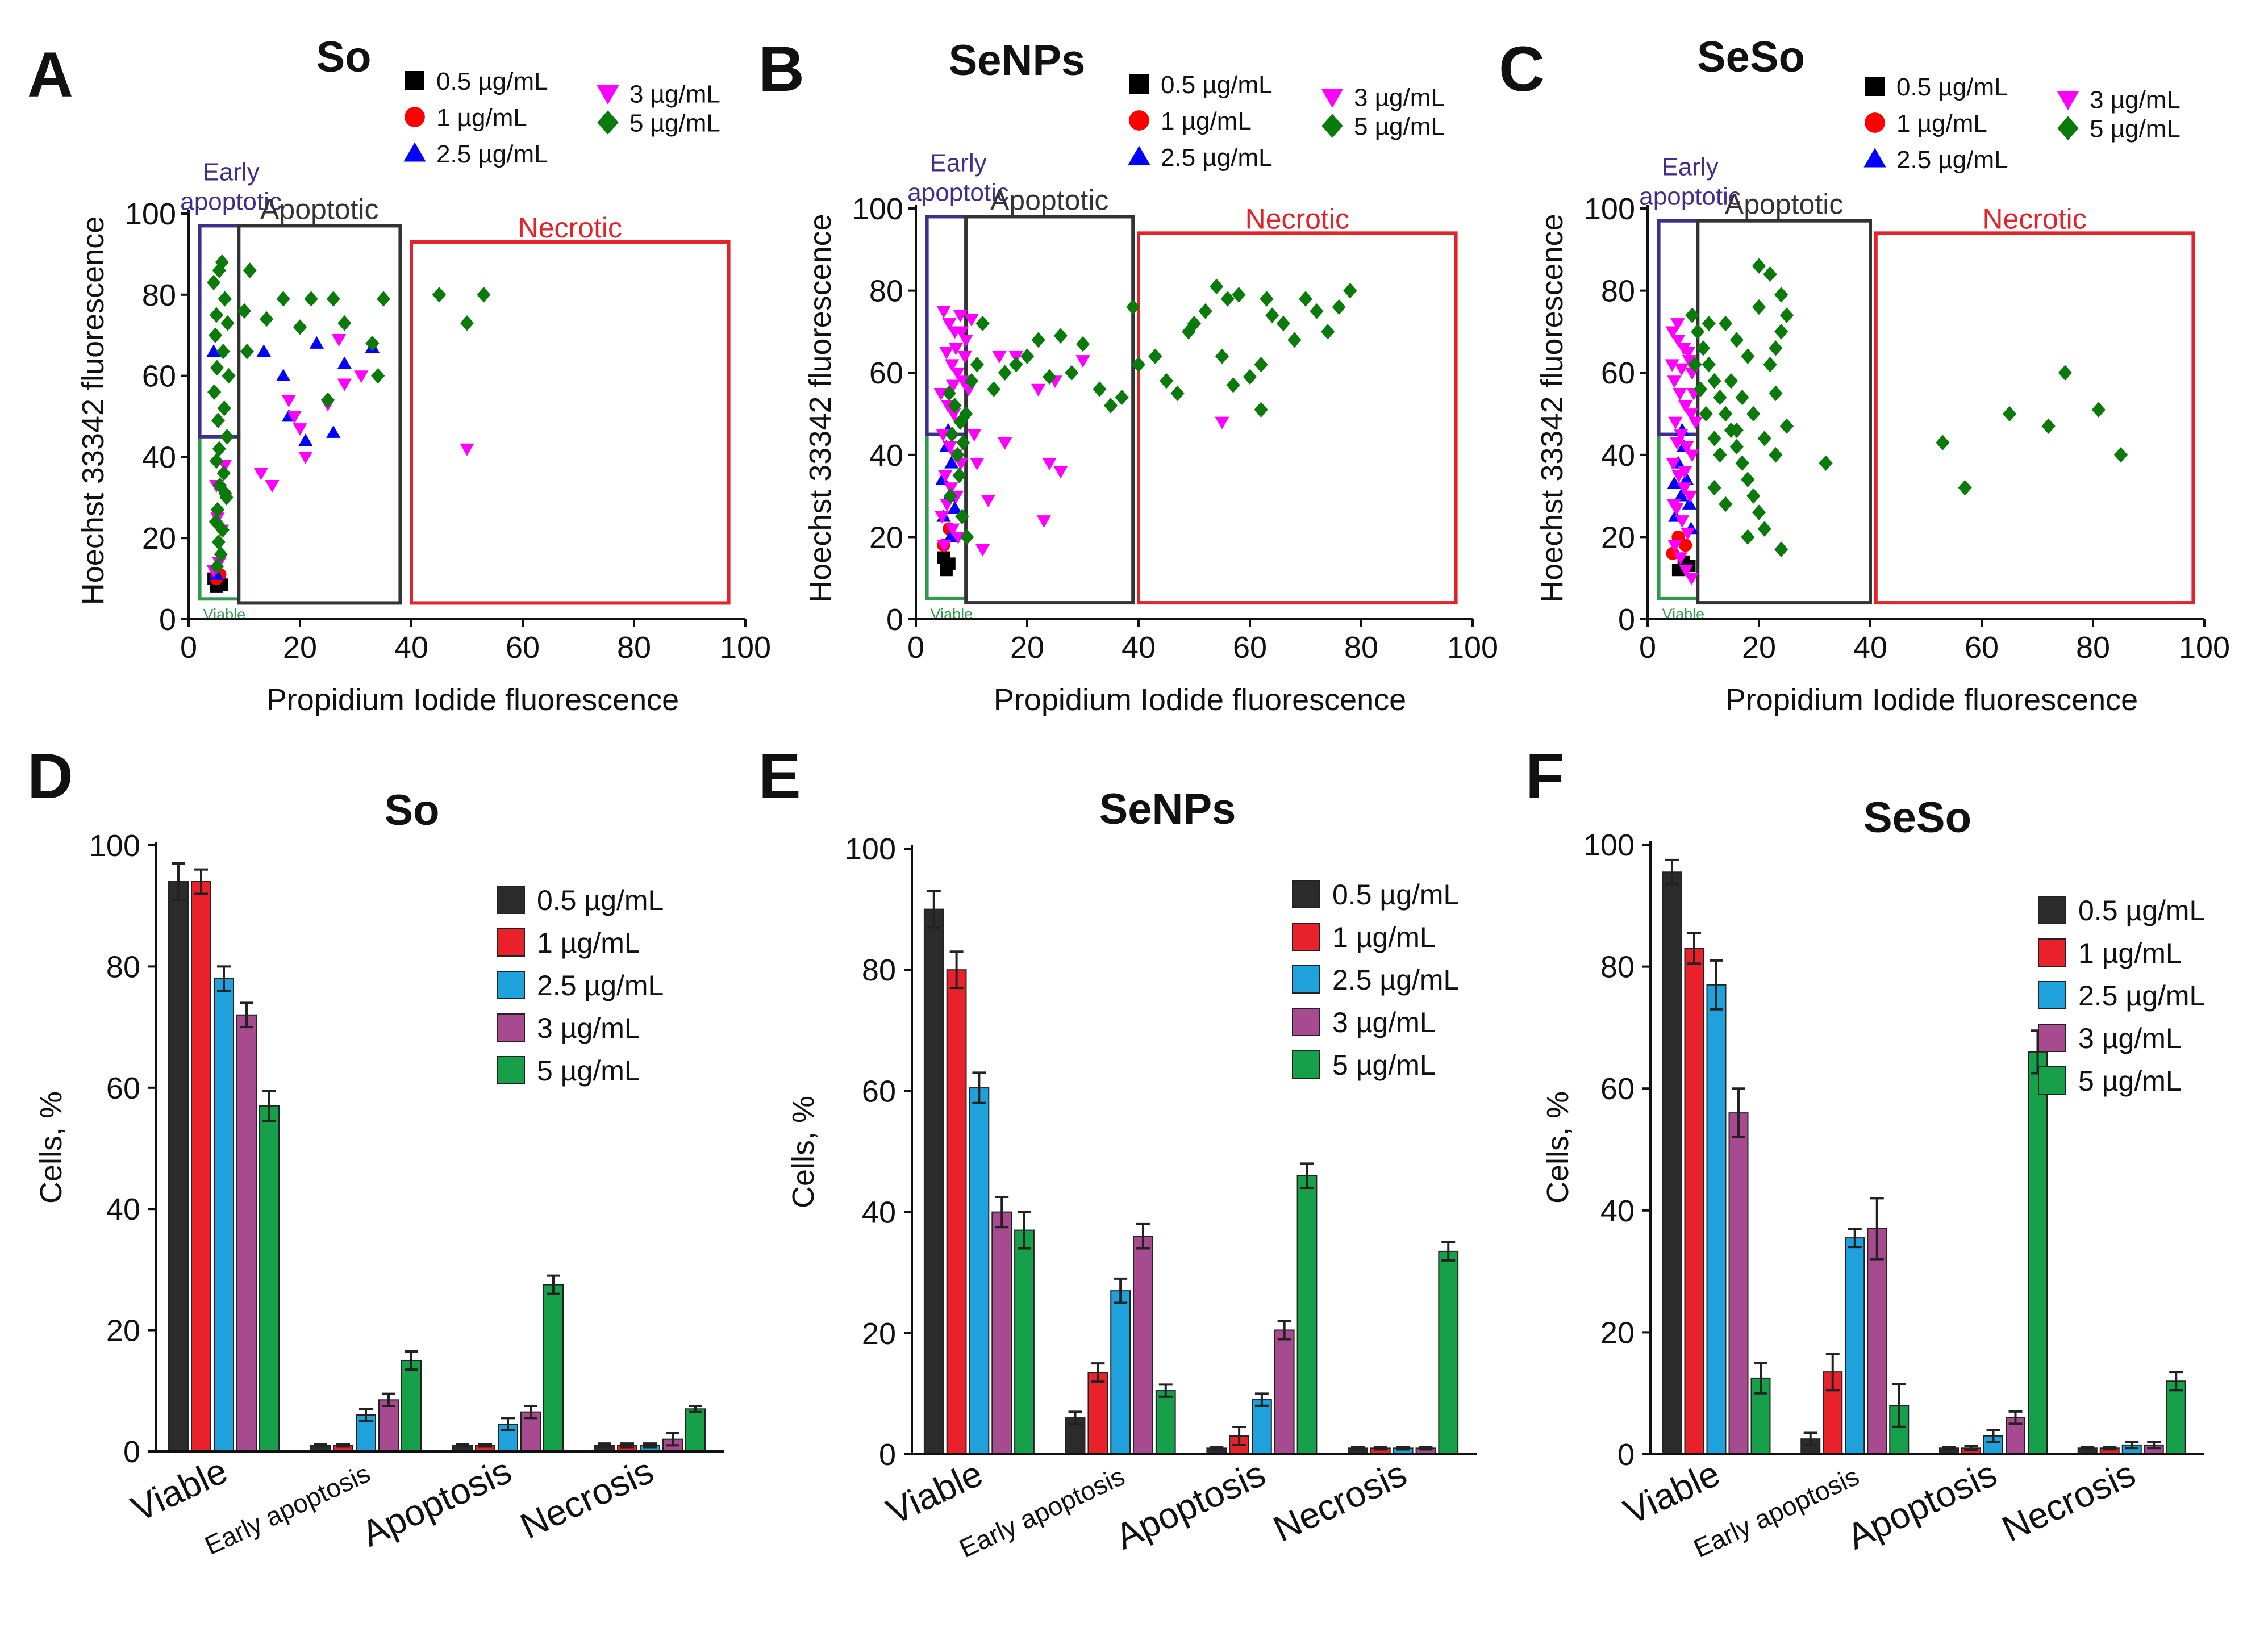 This screenshot has width=2268, height=1636. Describe the element at coordinates (1922, 1505) in the screenshot. I see `category-label: Apoptosis` at that location.